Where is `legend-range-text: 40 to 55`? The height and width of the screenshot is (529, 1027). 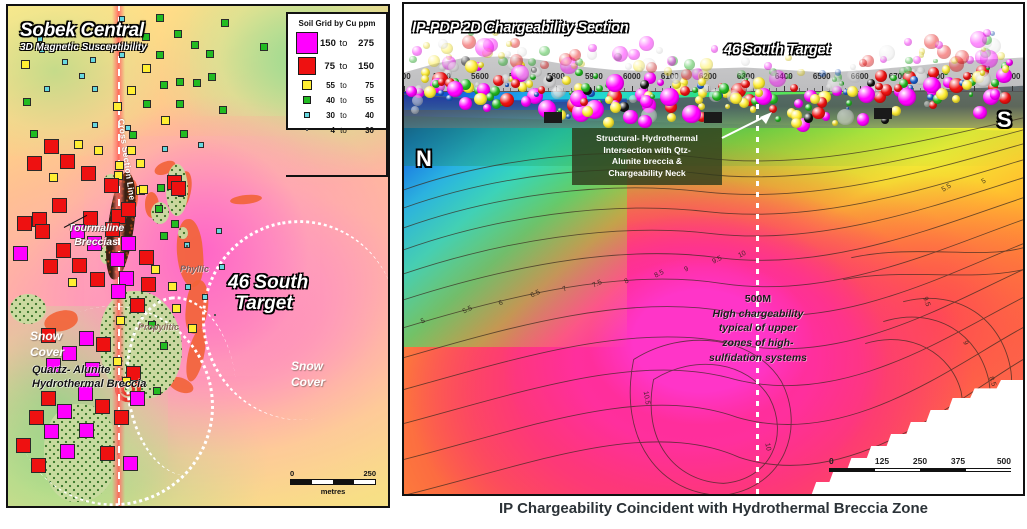
legend-range-text: 40 to 55 is located at coordinates (350, 100).